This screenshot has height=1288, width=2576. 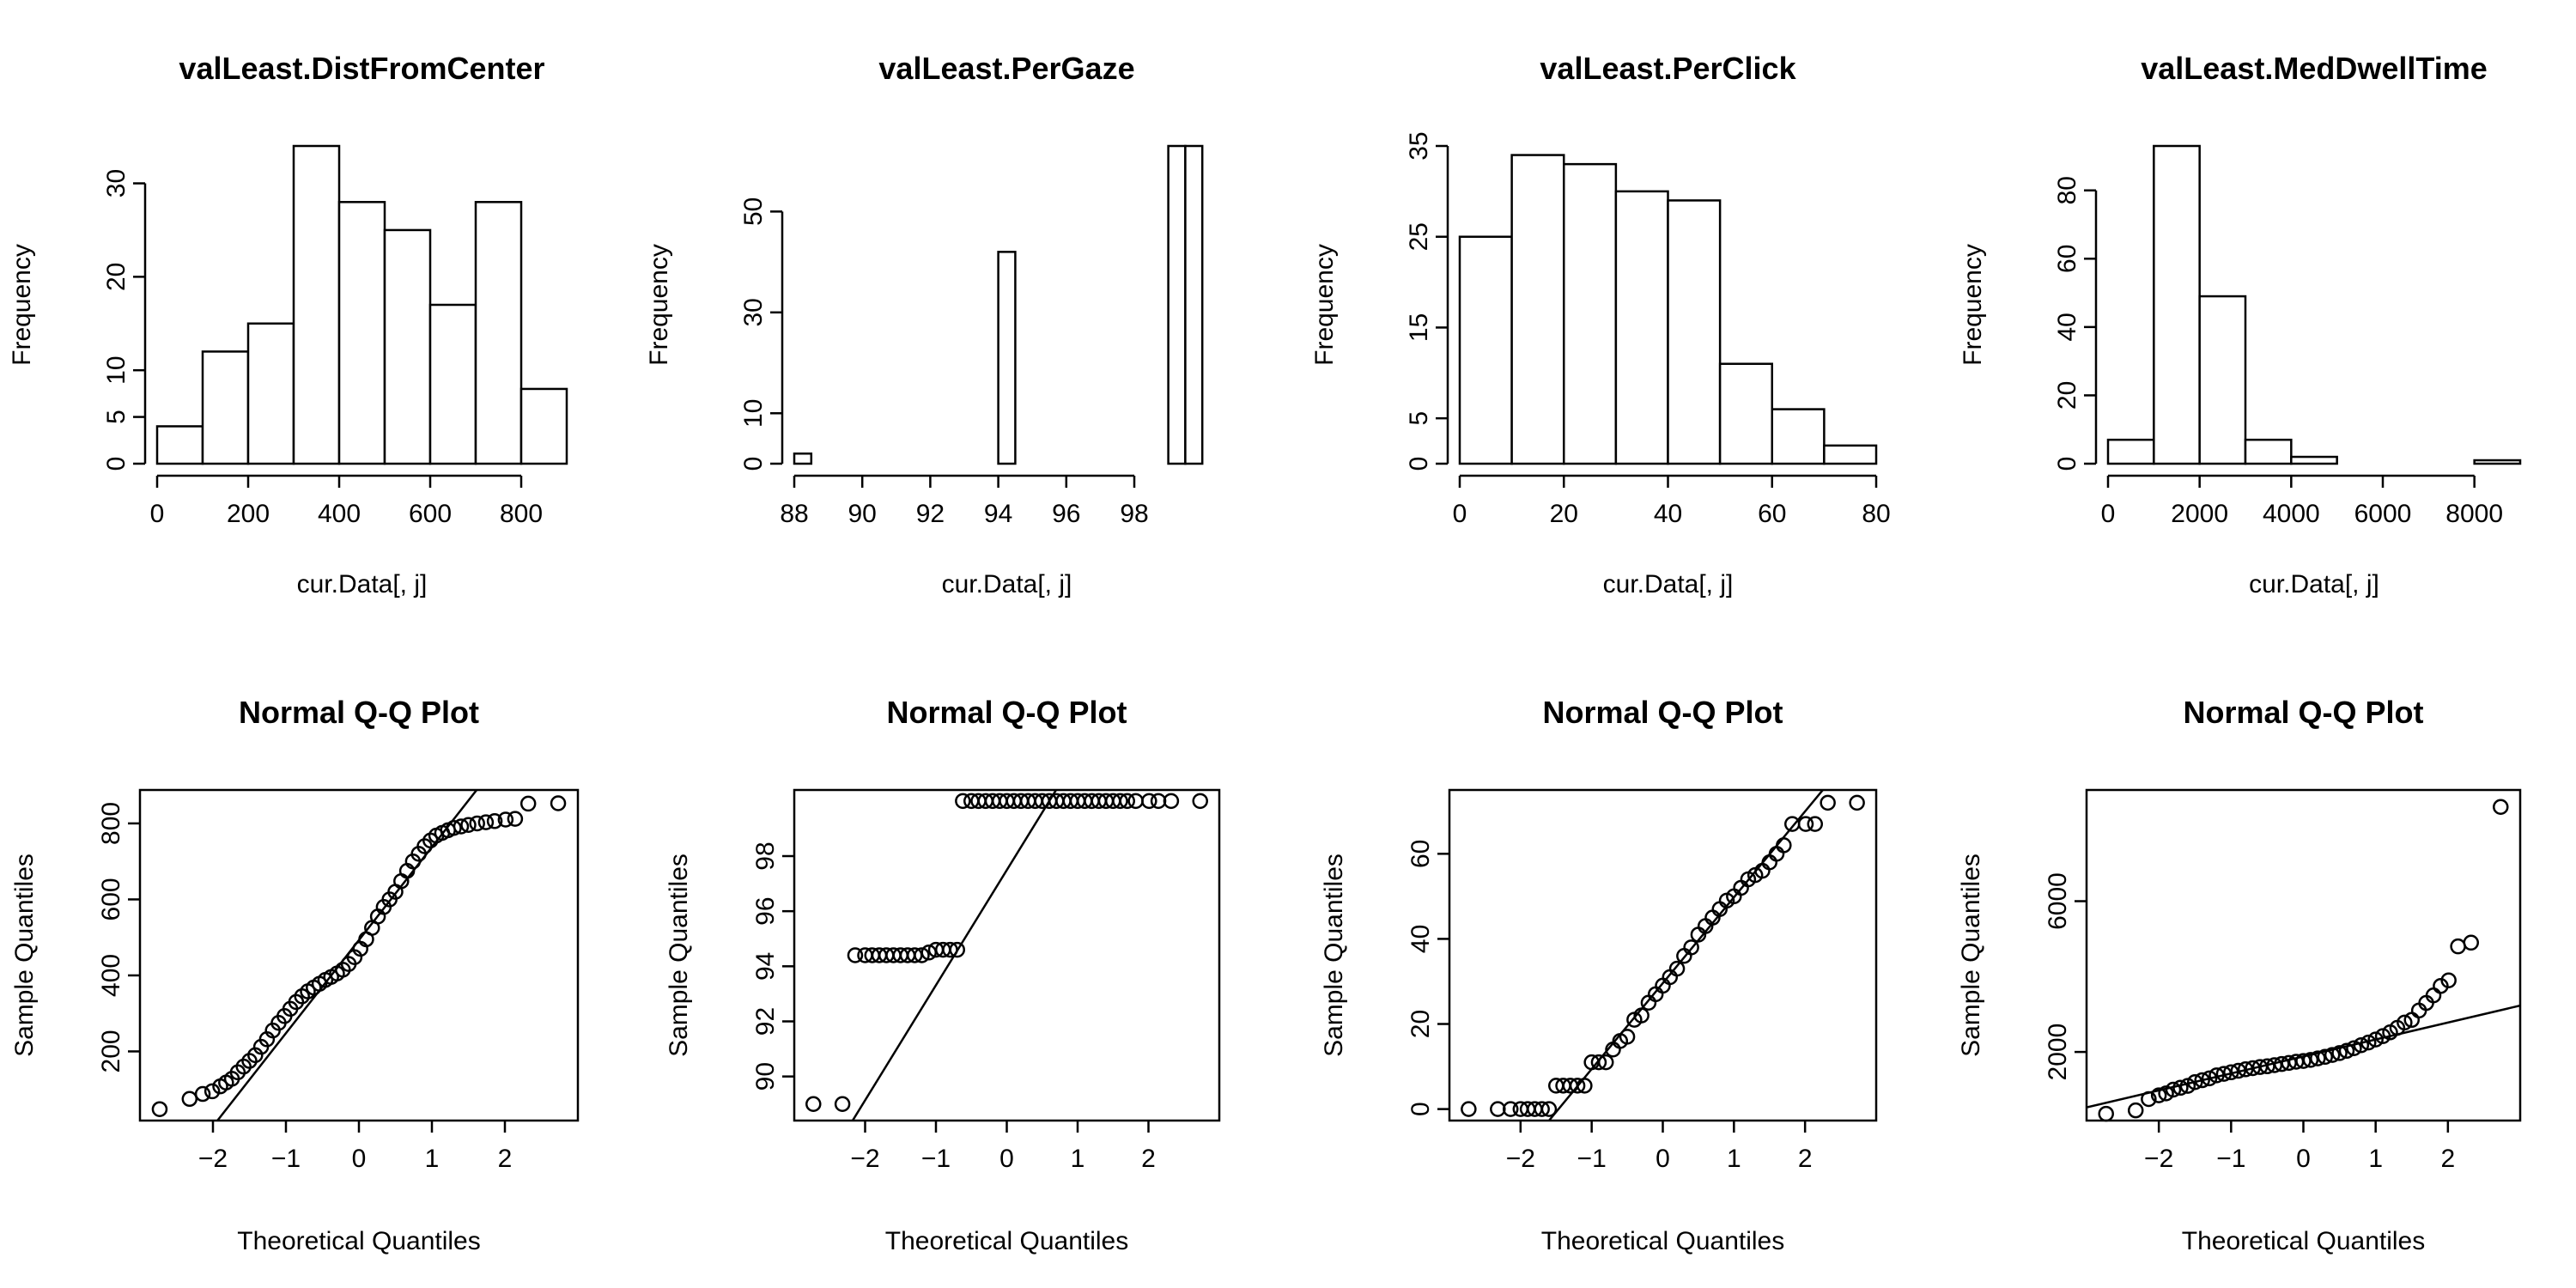 I want to click on y-tick-label: 80, so click(x=2067, y=190).